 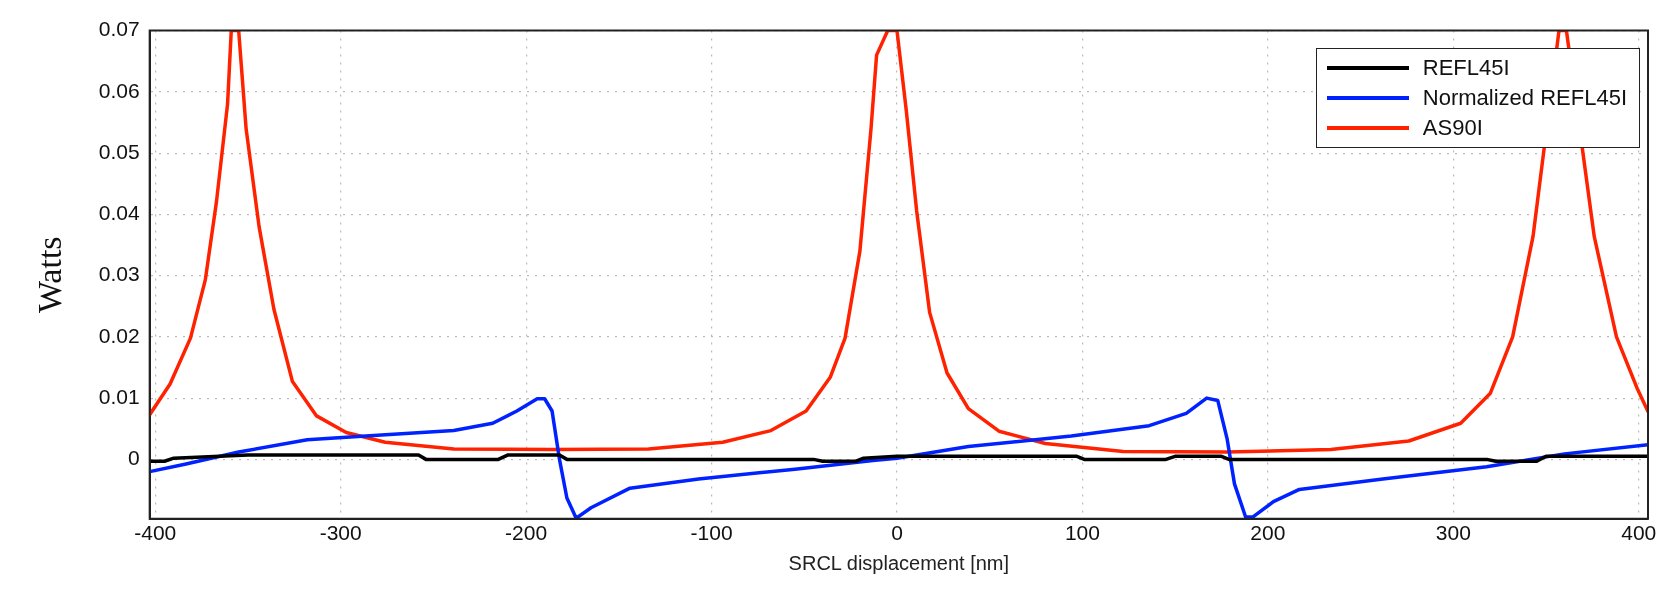 I want to click on legend-label: Normalized REFL45I, so click(x=1524, y=98).